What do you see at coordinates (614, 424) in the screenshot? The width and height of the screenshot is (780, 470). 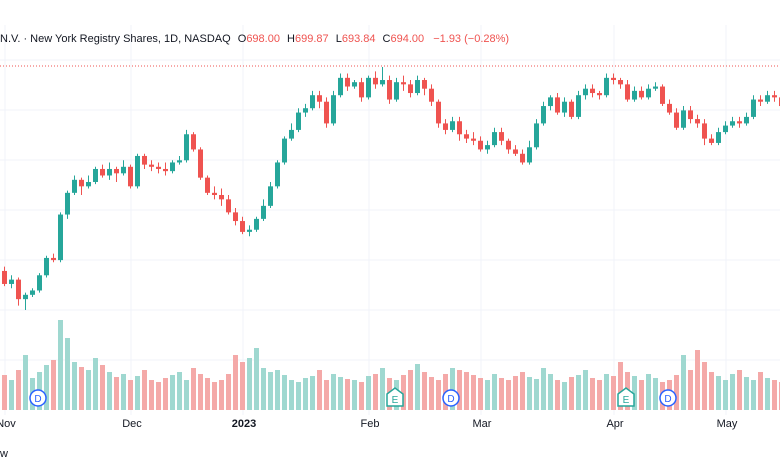 I see `x-tick-label-5: Apr` at bounding box center [614, 424].